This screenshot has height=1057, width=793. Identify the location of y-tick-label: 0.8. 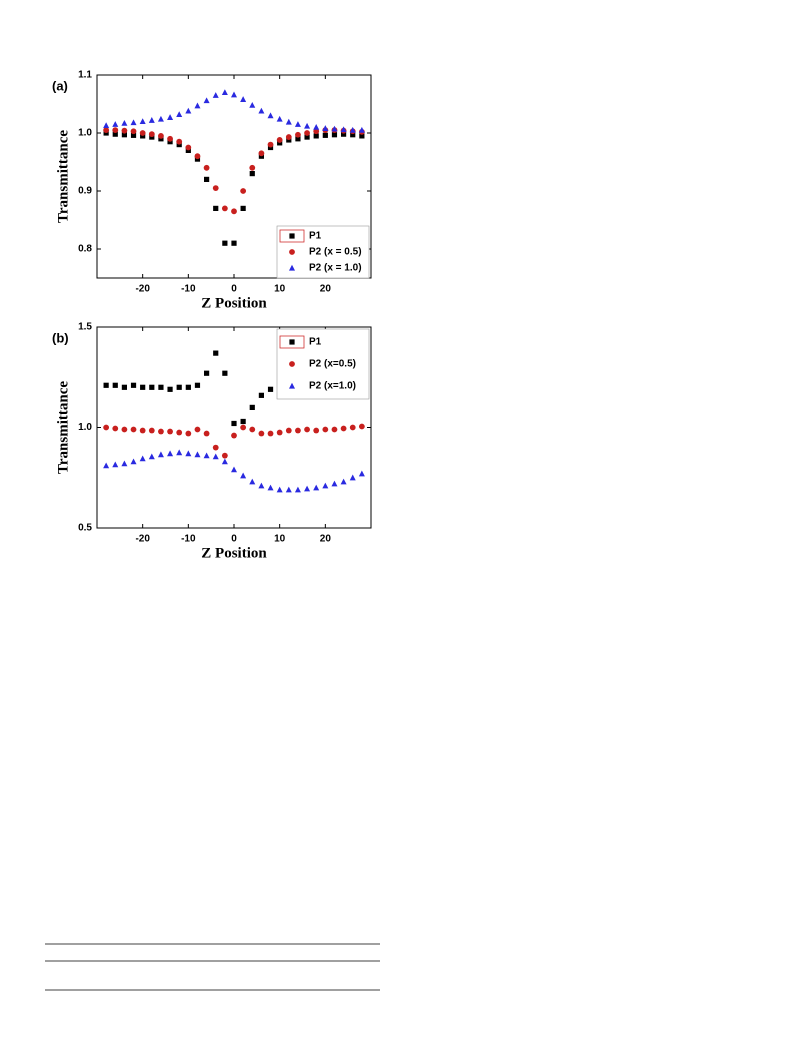
(85, 249).